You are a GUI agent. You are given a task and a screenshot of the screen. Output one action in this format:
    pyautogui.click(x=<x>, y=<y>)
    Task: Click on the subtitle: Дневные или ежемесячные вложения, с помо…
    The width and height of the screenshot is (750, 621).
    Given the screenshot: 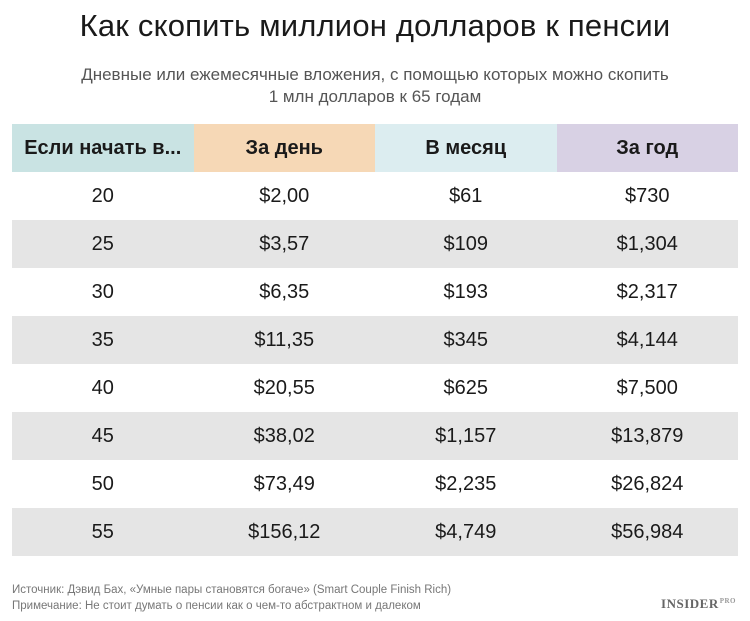 What is the action you would take?
    pyautogui.click(x=375, y=86)
    